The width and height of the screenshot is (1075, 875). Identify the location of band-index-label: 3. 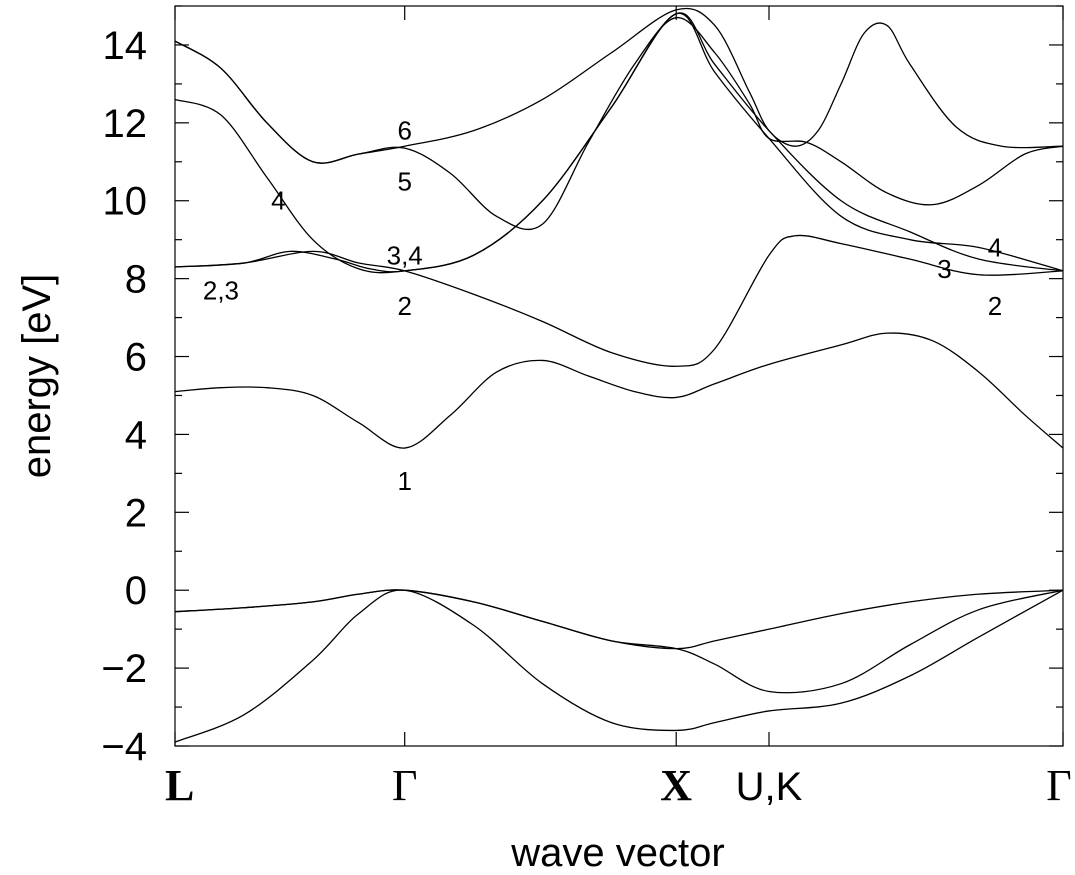
(944, 269).